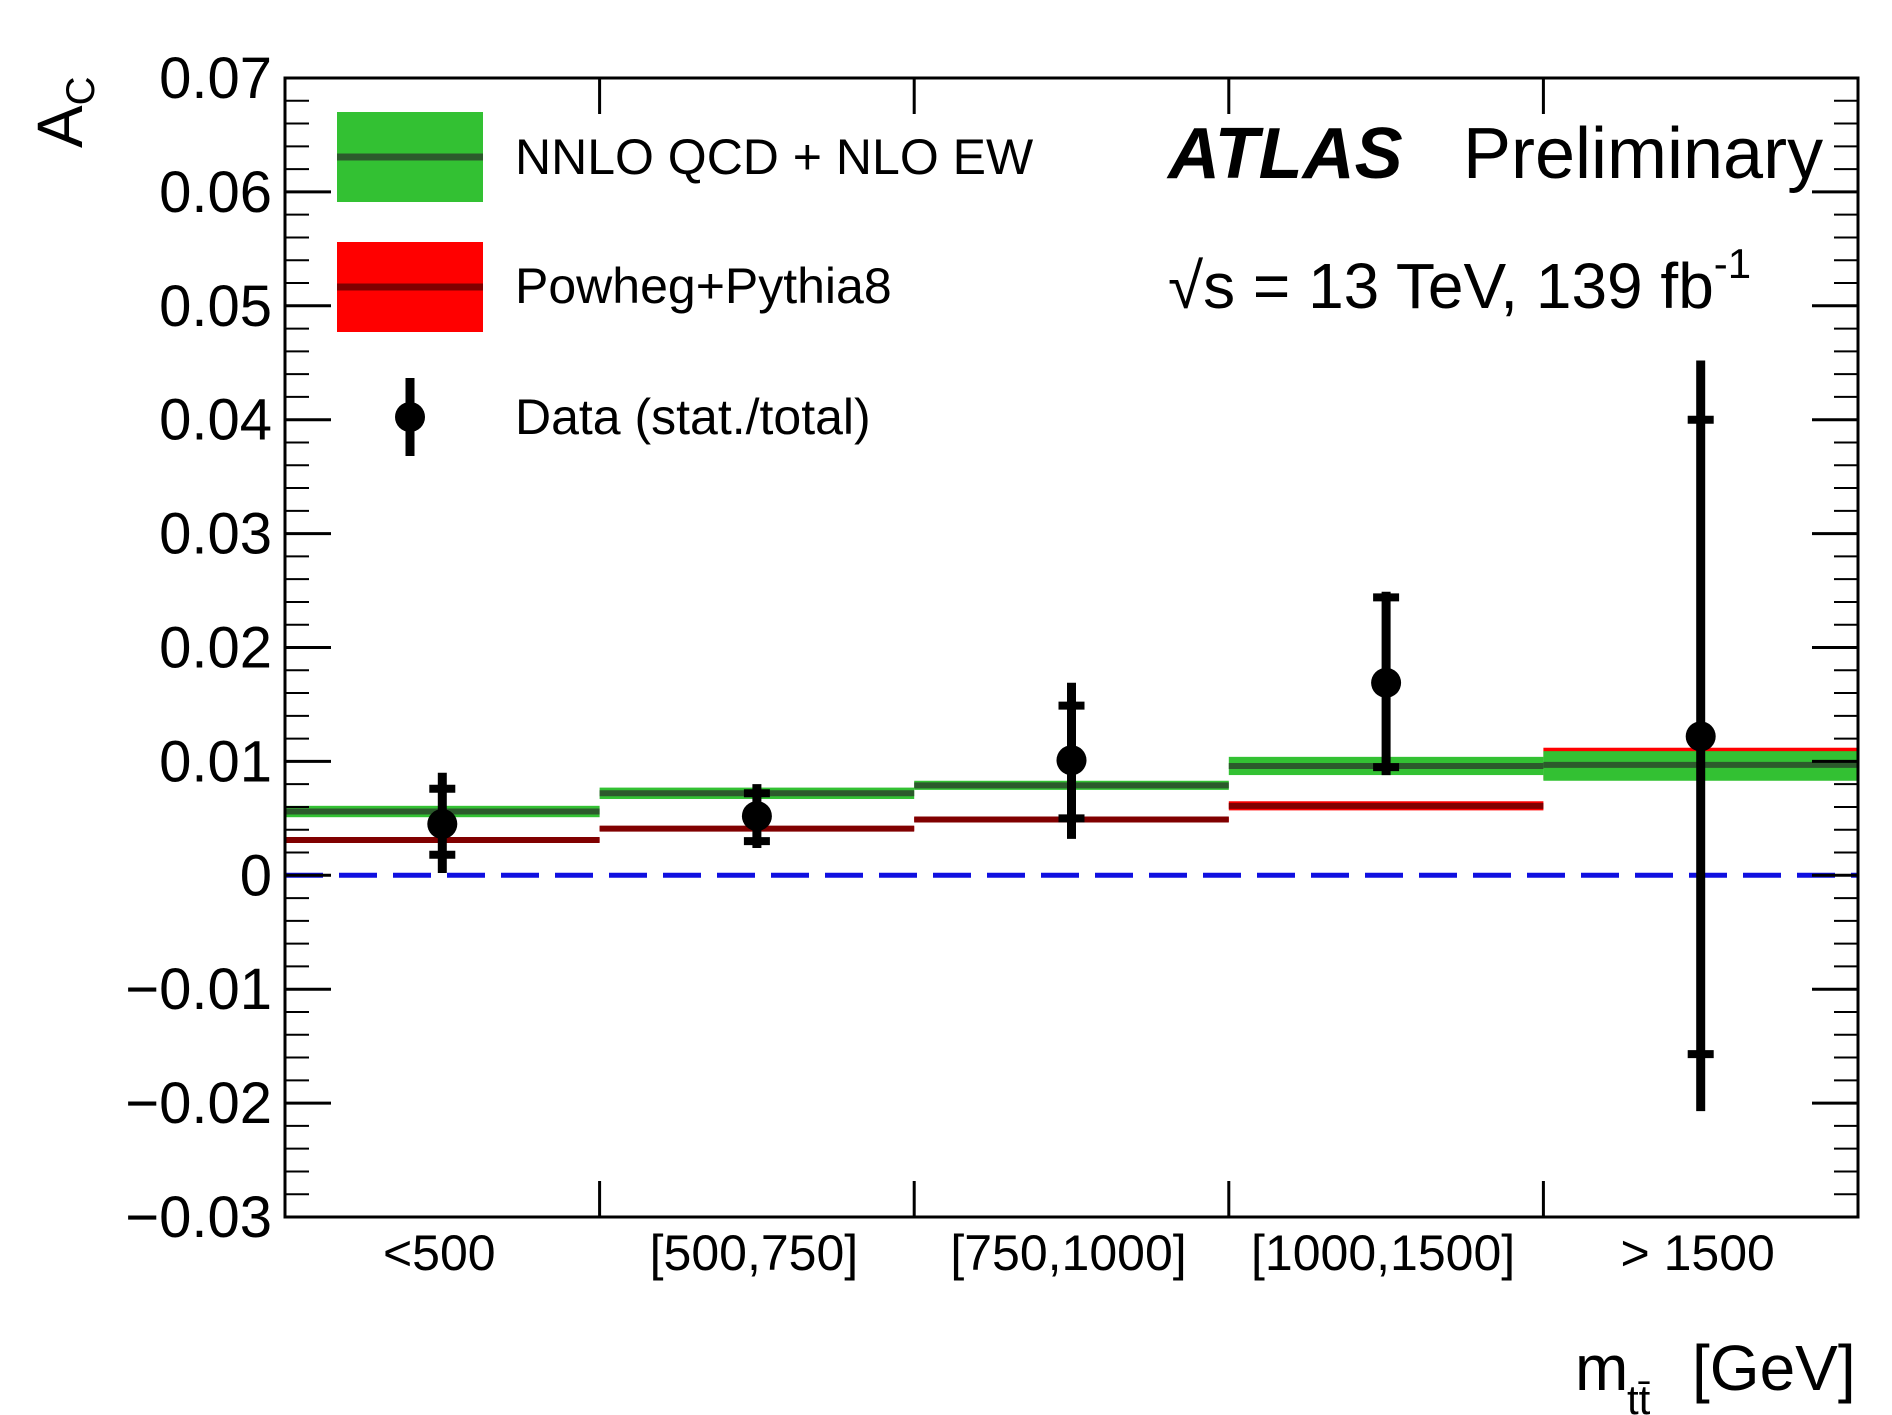 This screenshot has width=1892, height=1415. Describe the element at coordinates (1698, 1253) in the screenshot. I see `x-category-label-4: > 1500` at that location.